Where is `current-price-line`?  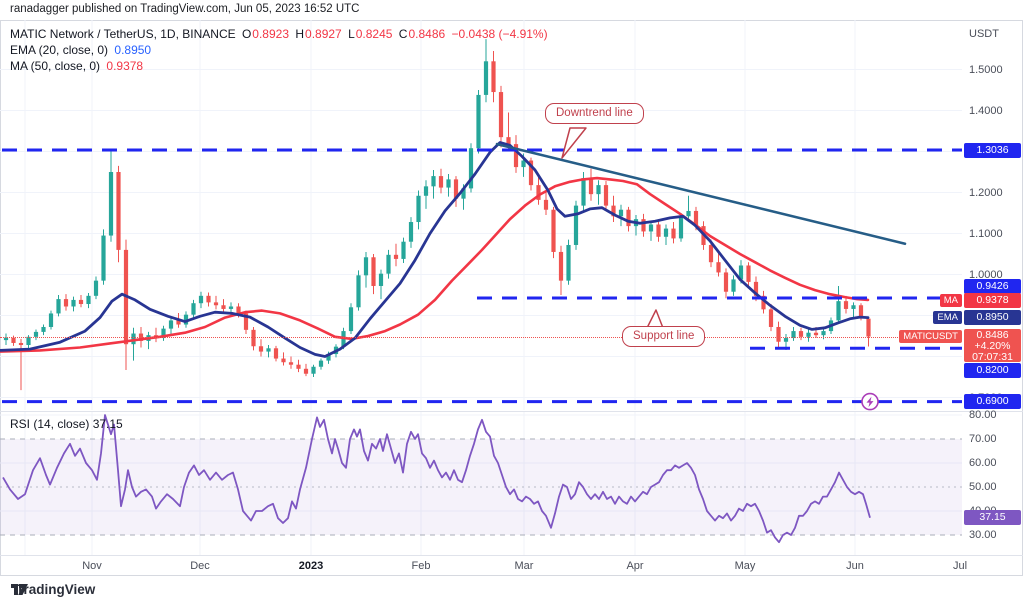
current-price-line is located at coordinates (481, 337).